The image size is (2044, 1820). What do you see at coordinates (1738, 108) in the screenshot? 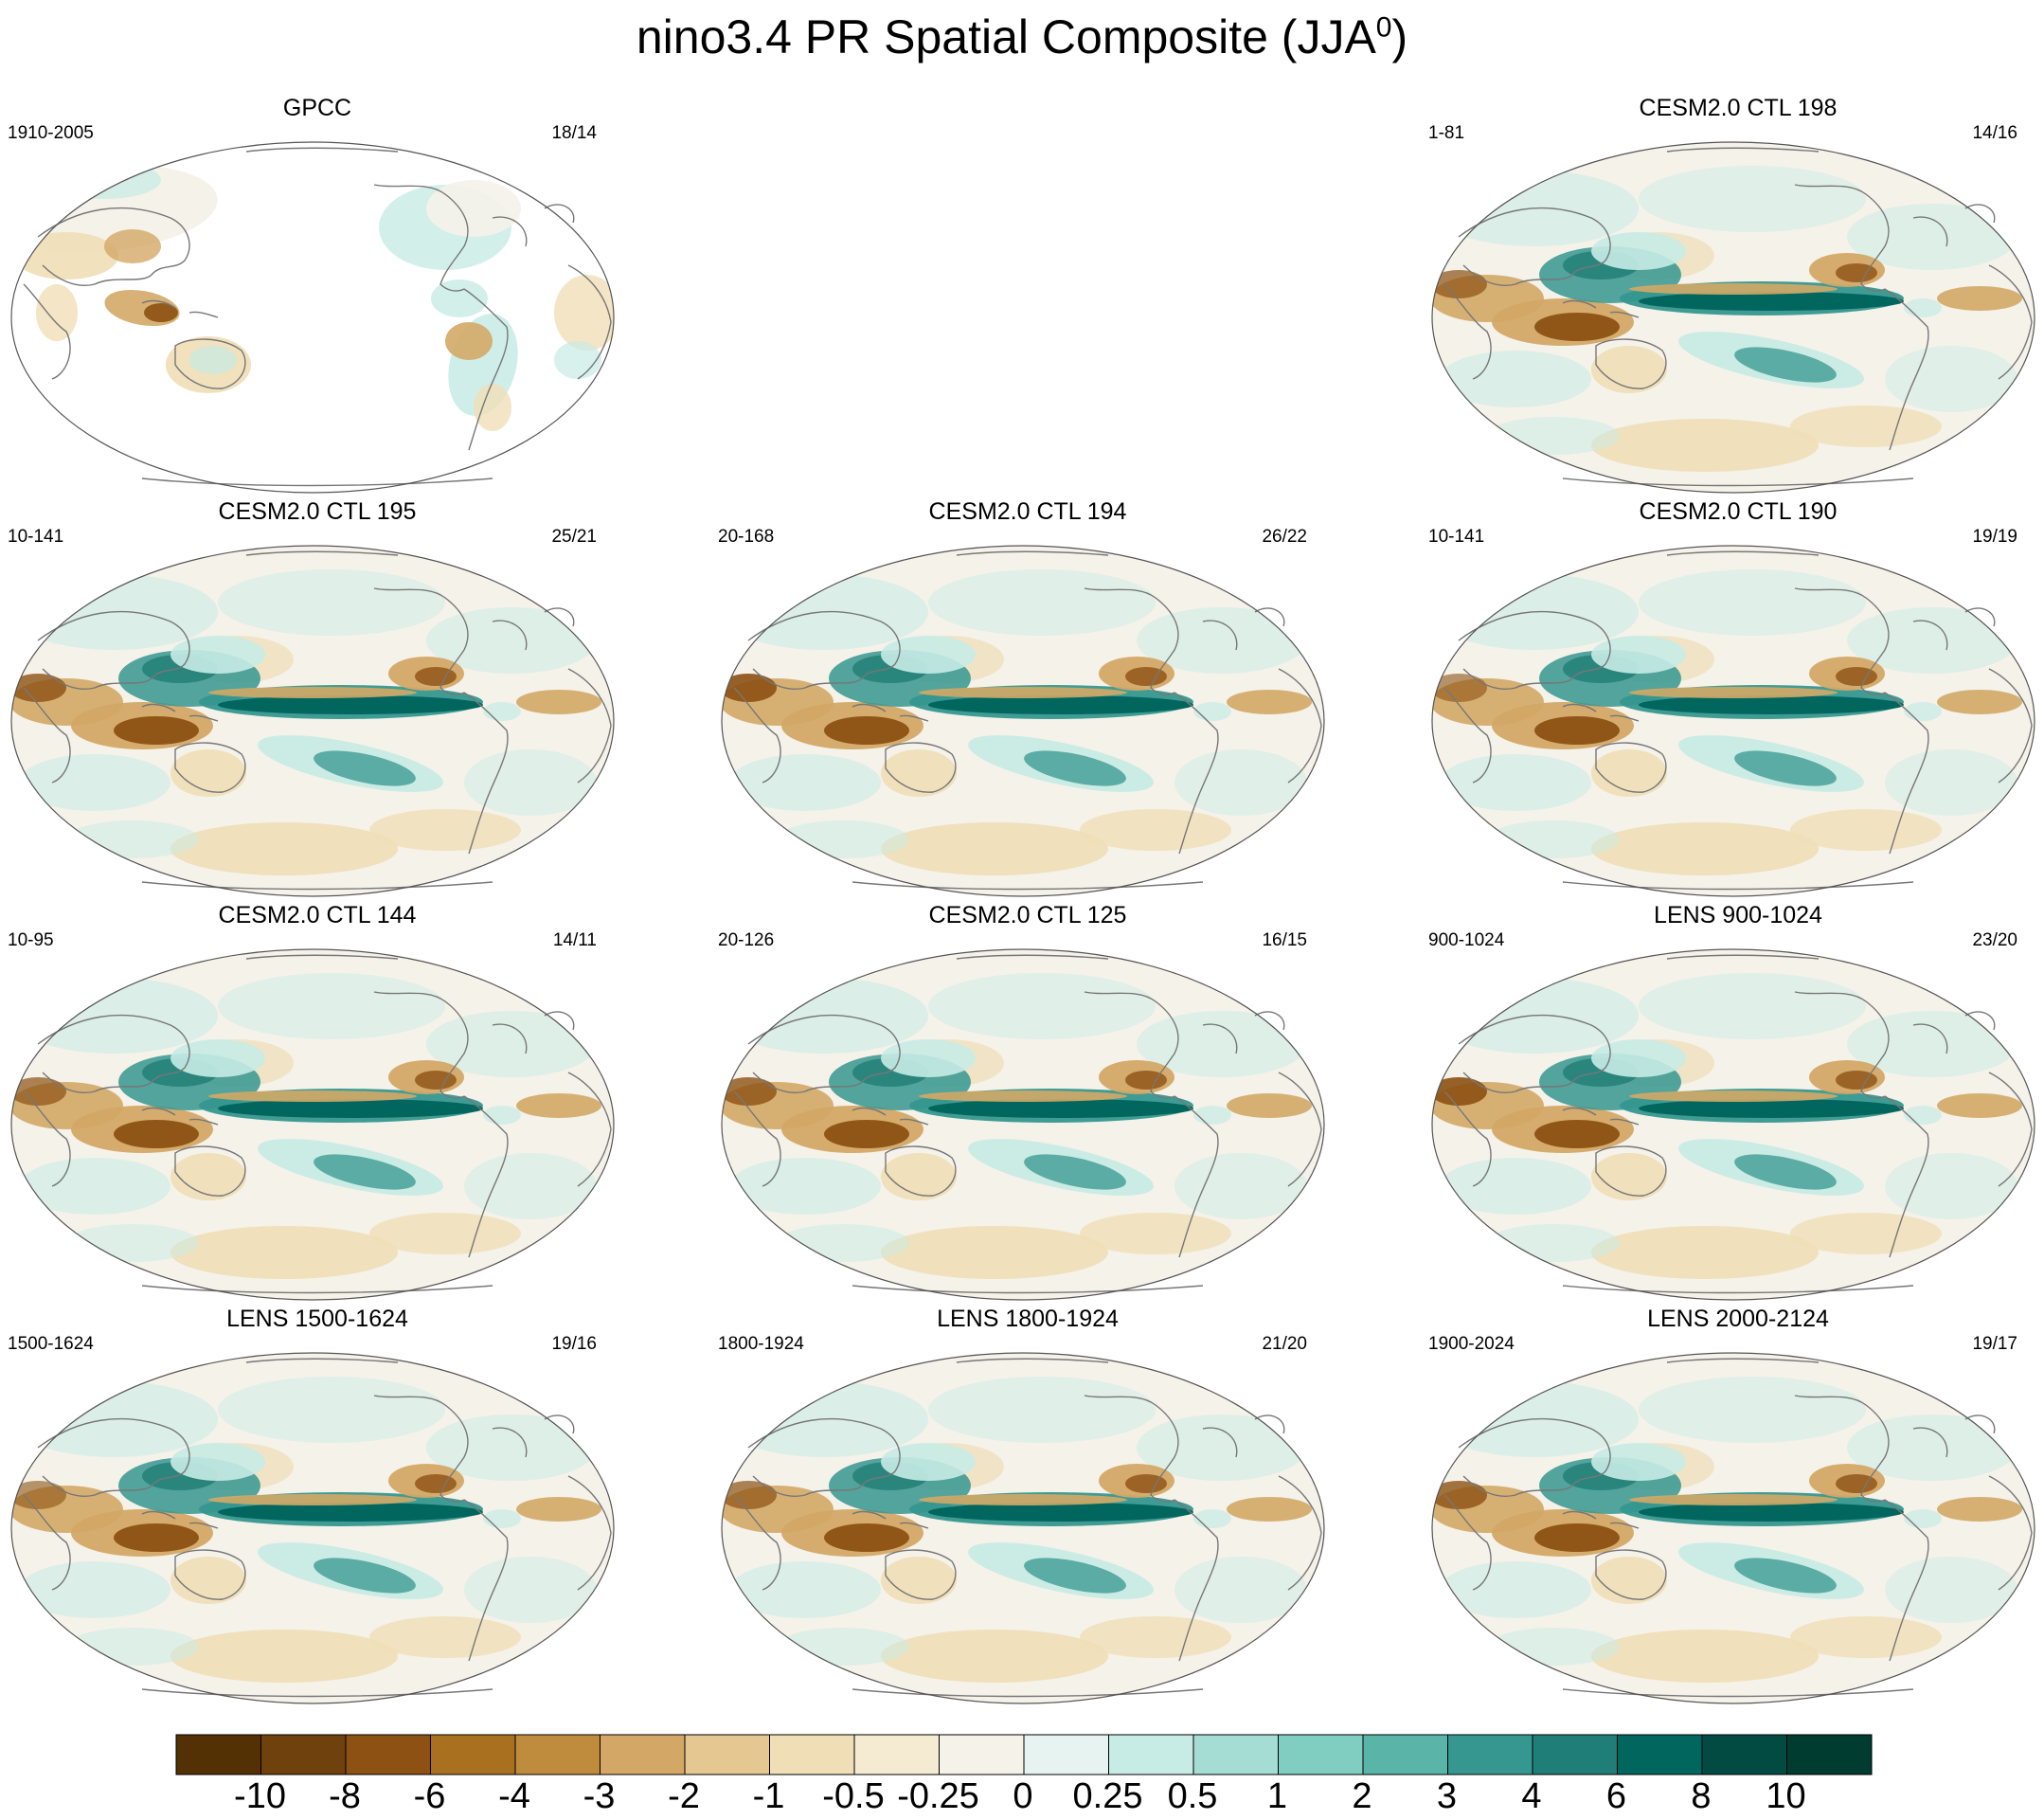
I see `panel-title: CESM2.0 CTL 198` at bounding box center [1738, 108].